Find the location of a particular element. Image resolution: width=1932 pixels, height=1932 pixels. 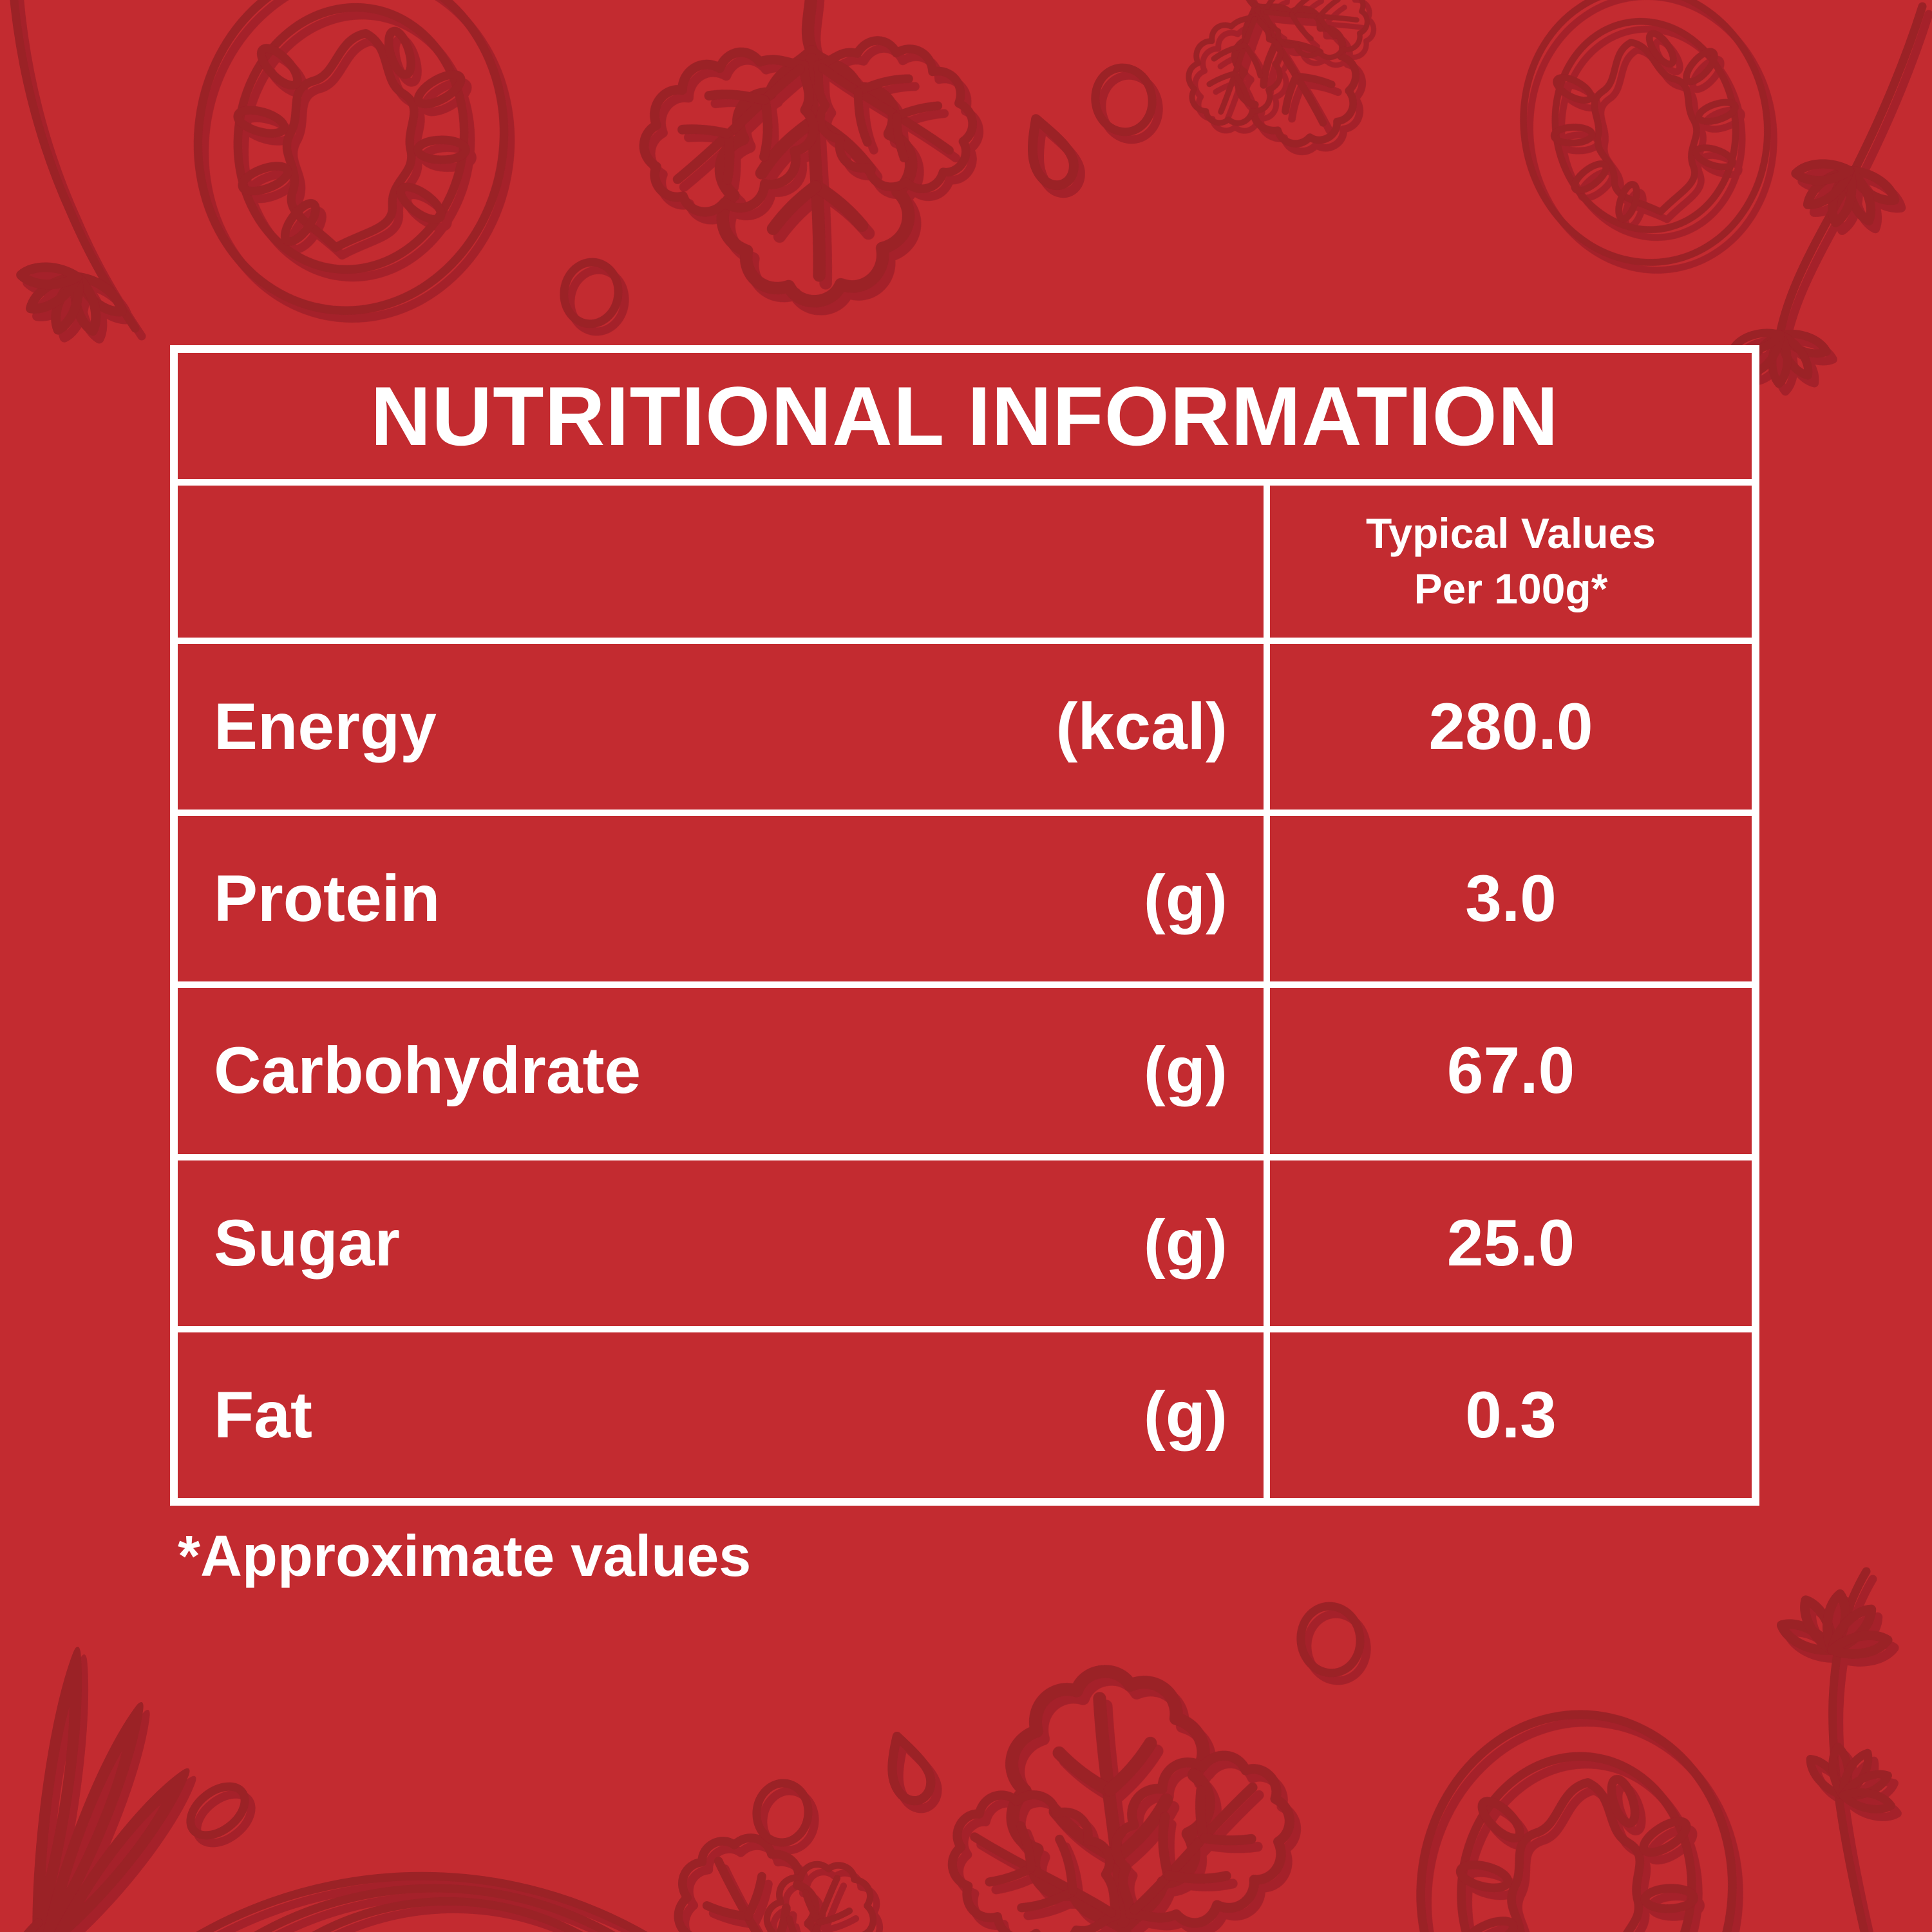

row-fat-label-cell: Fat (g) is located at coordinates (721, 1415).